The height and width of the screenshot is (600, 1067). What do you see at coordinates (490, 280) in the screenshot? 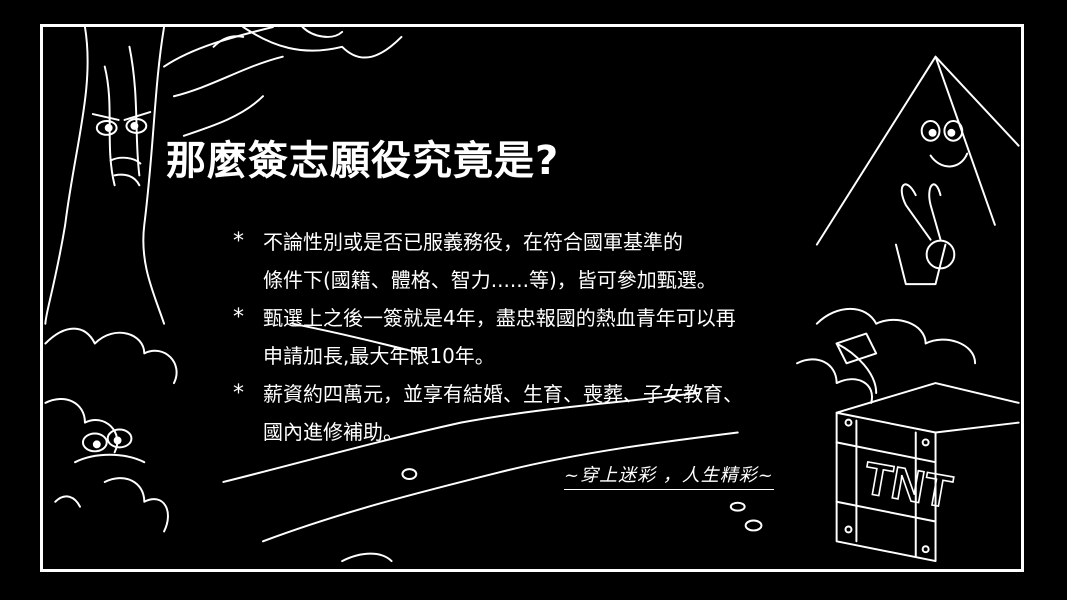
I see `bullet-line: 條件下(國籍、體格、智力......等)，皆可參加甄選。` at bounding box center [490, 280].